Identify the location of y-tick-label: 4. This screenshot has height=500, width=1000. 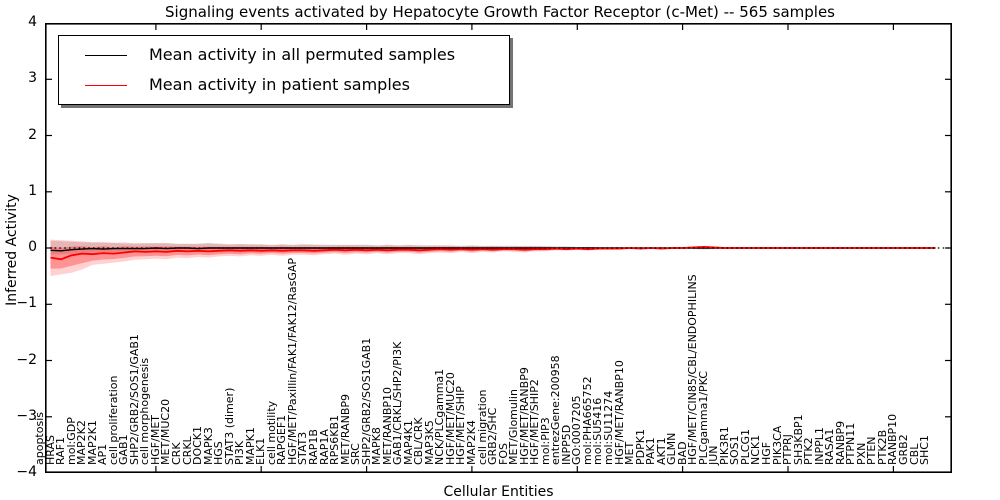
(32, 22).